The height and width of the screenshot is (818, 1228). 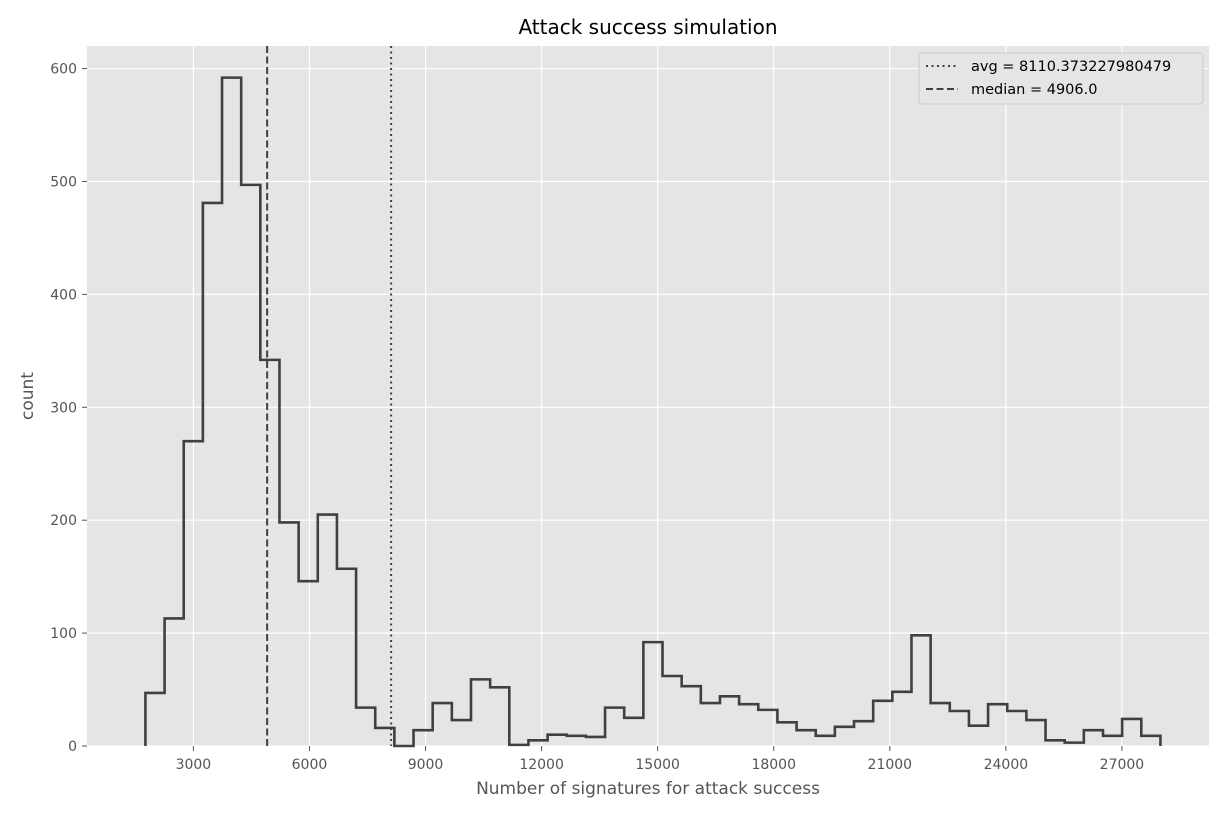 What do you see at coordinates (1071, 67) in the screenshot?
I see `legend-avg-label: avg = 8110.373227980479` at bounding box center [1071, 67].